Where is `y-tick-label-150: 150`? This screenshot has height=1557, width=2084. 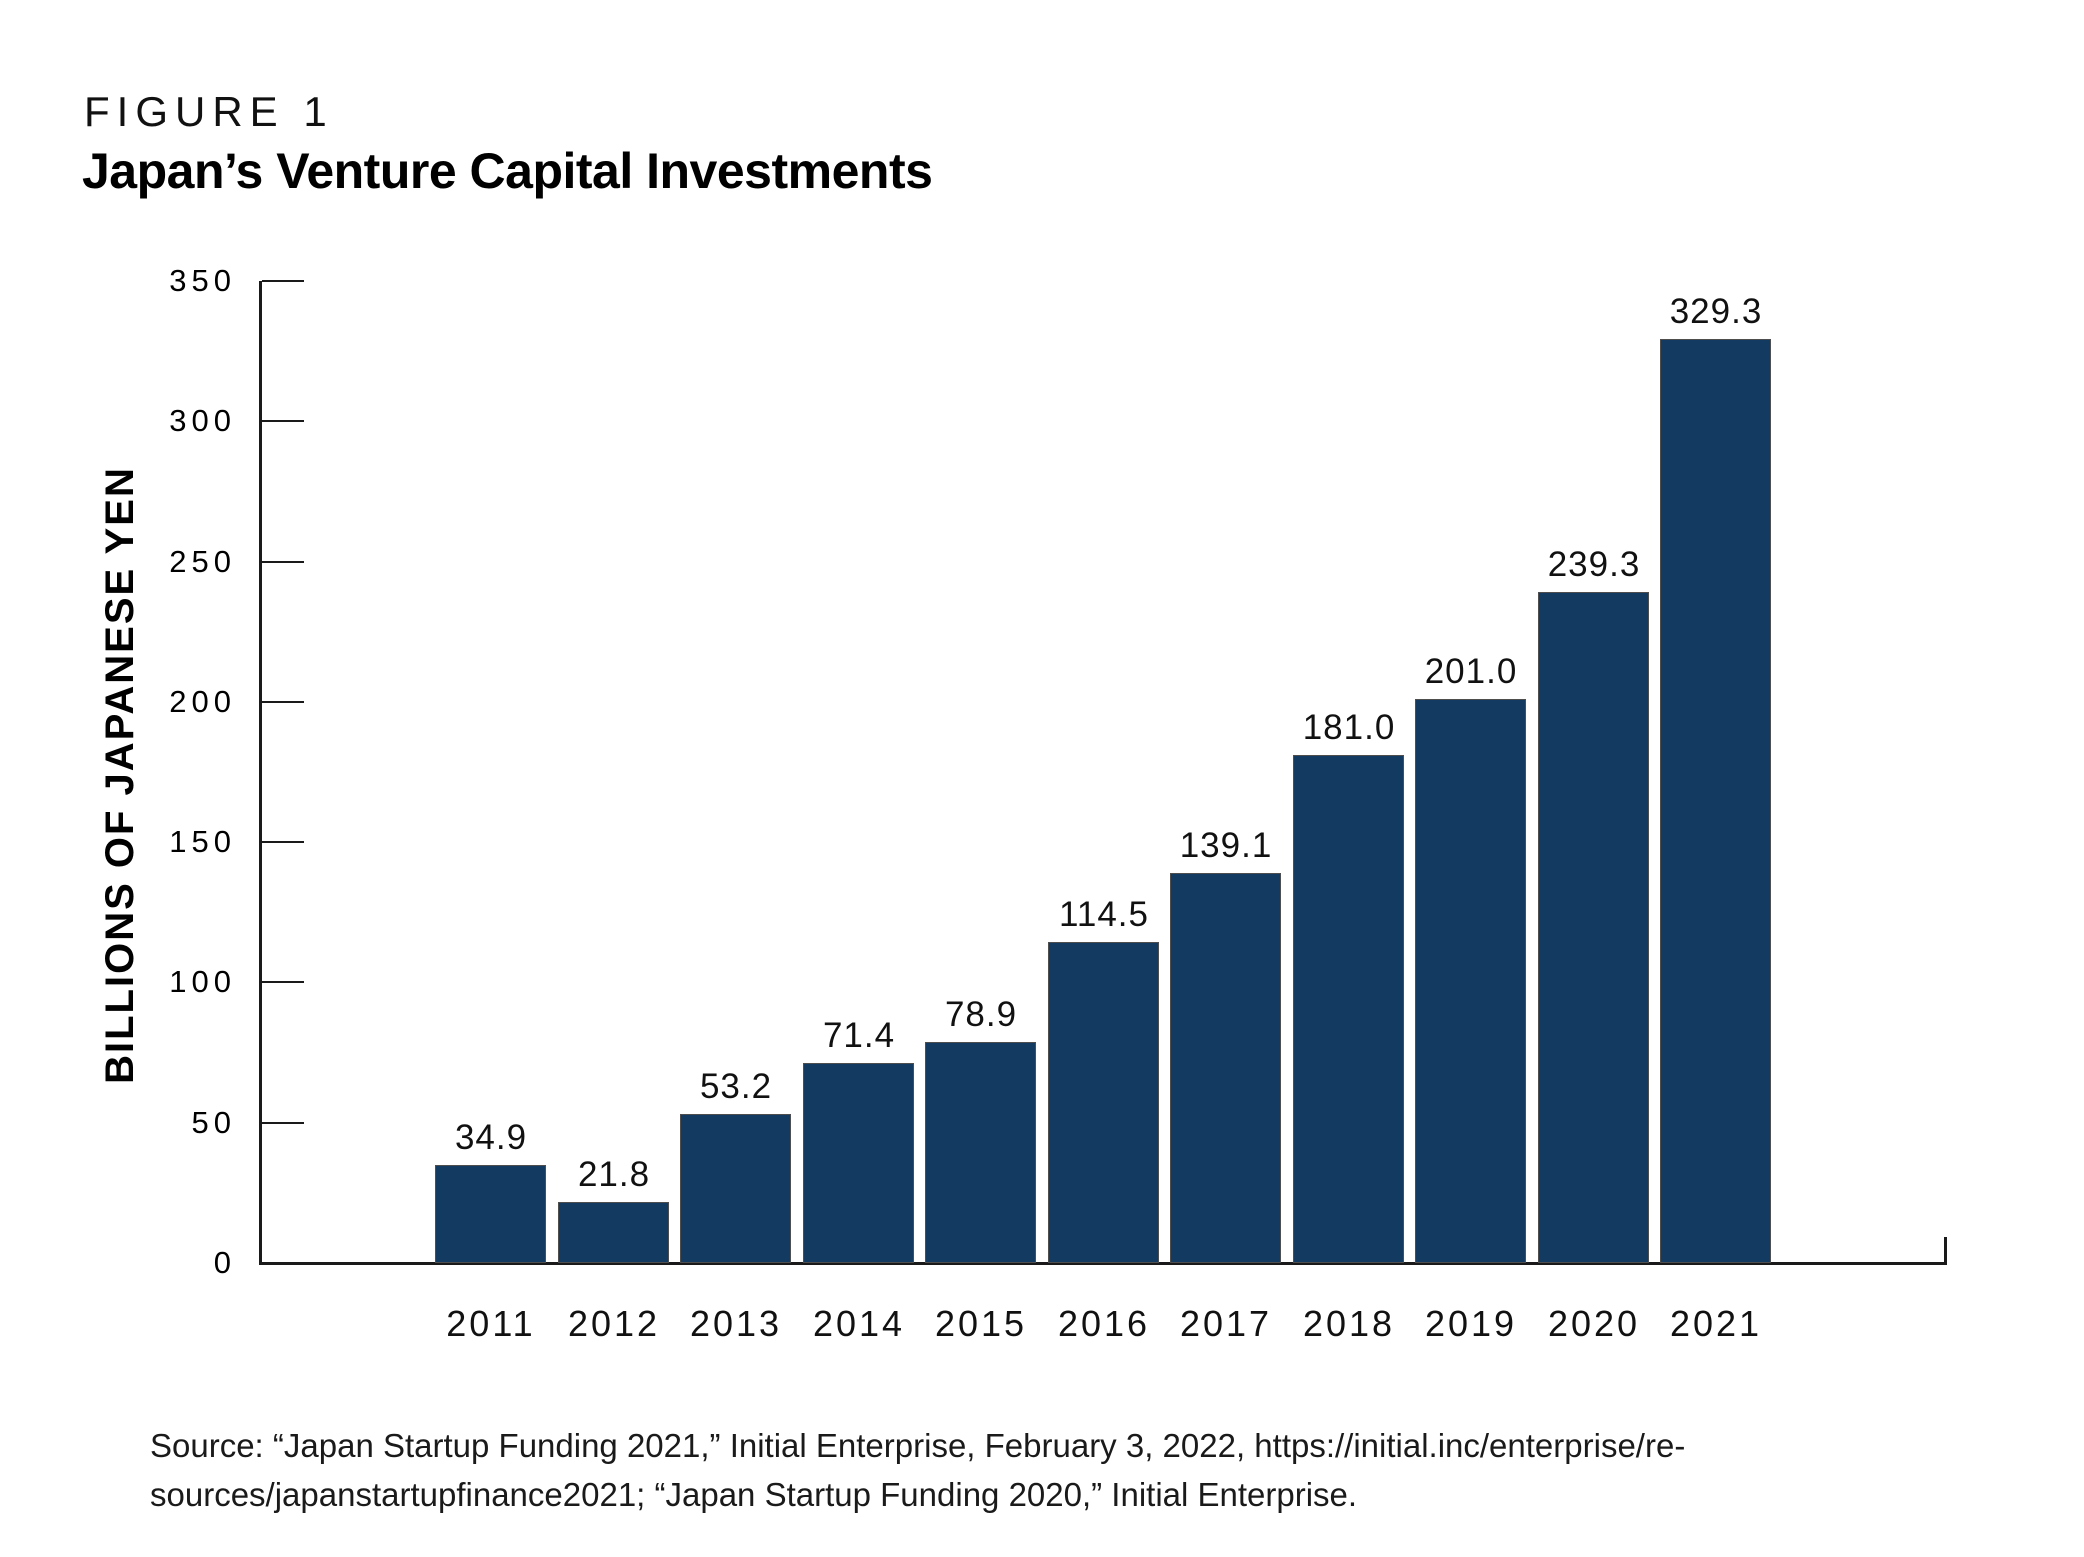
y-tick-label-150: 150 is located at coordinates (202, 841).